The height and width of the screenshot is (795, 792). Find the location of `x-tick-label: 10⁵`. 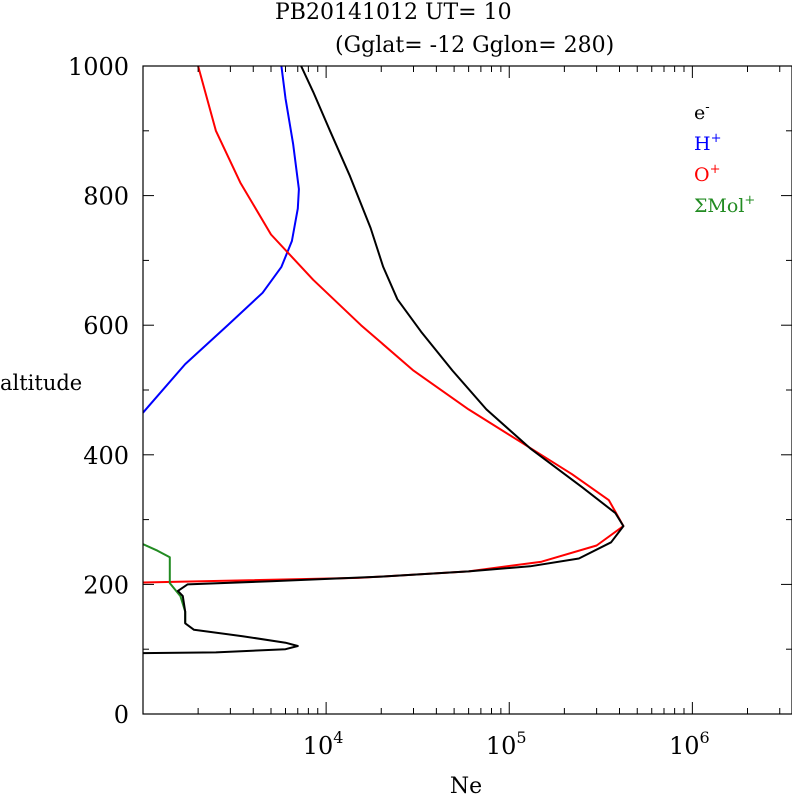

x-tick-label: 10⁵ is located at coordinates (506, 744).